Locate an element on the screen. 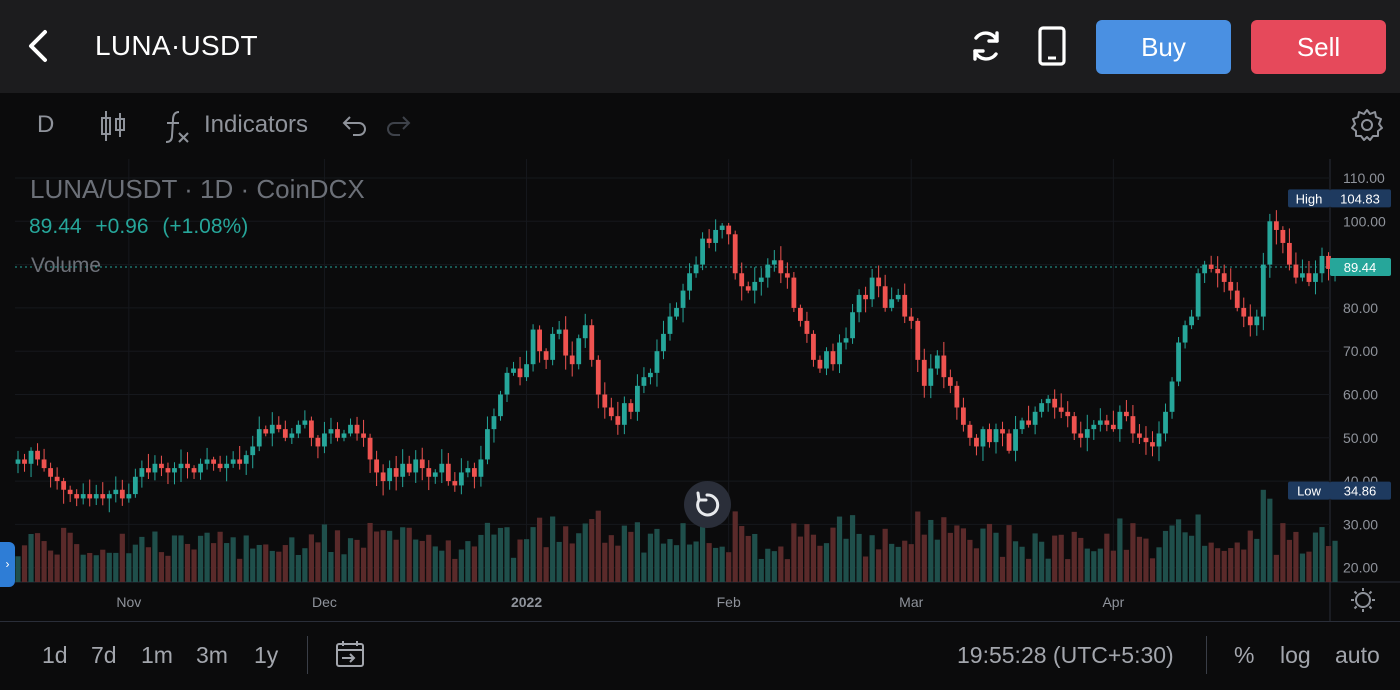 This screenshot has width=1400, height=690. sell-button: Sell is located at coordinates (1318, 47).